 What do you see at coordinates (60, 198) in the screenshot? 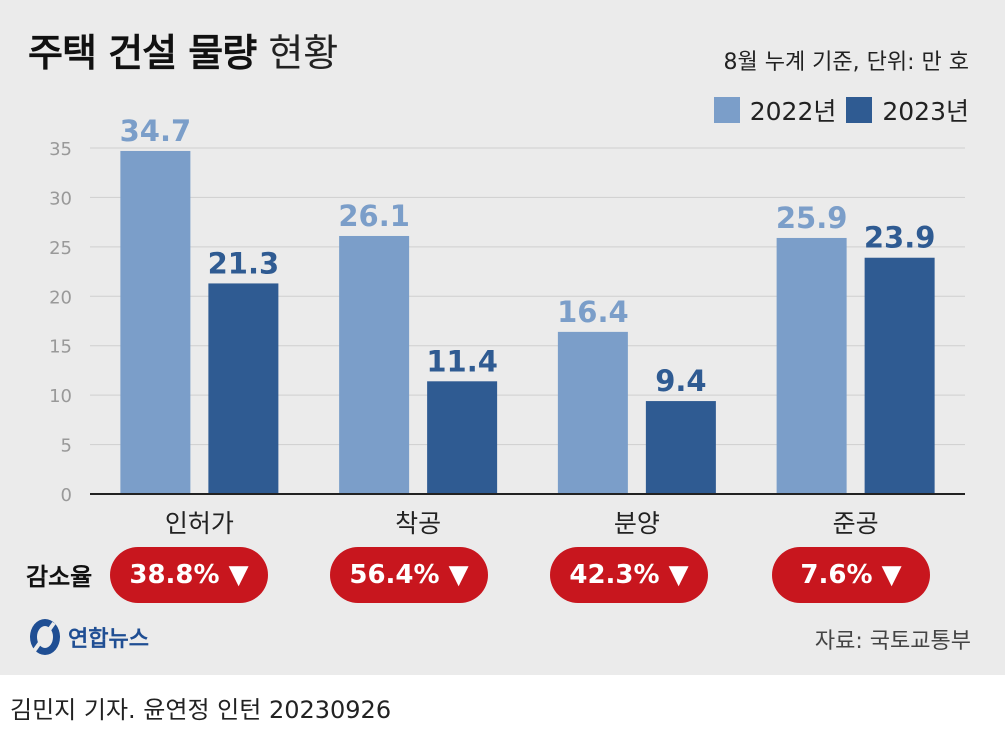
I see `y-tick-label-30: 30` at bounding box center [60, 198].